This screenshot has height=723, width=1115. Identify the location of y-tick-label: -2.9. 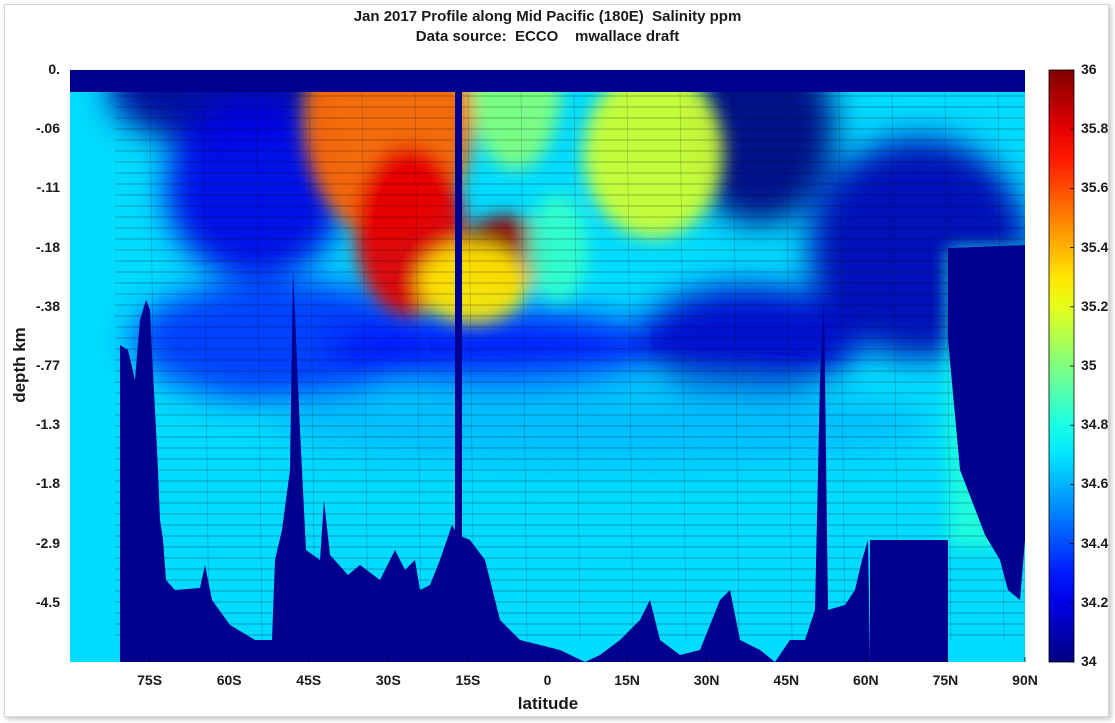
(47, 542).